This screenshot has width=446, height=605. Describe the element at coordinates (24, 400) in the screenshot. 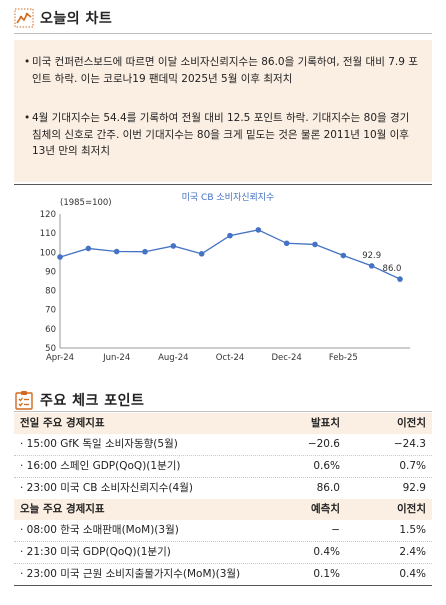

I see `checklist-icon` at that location.